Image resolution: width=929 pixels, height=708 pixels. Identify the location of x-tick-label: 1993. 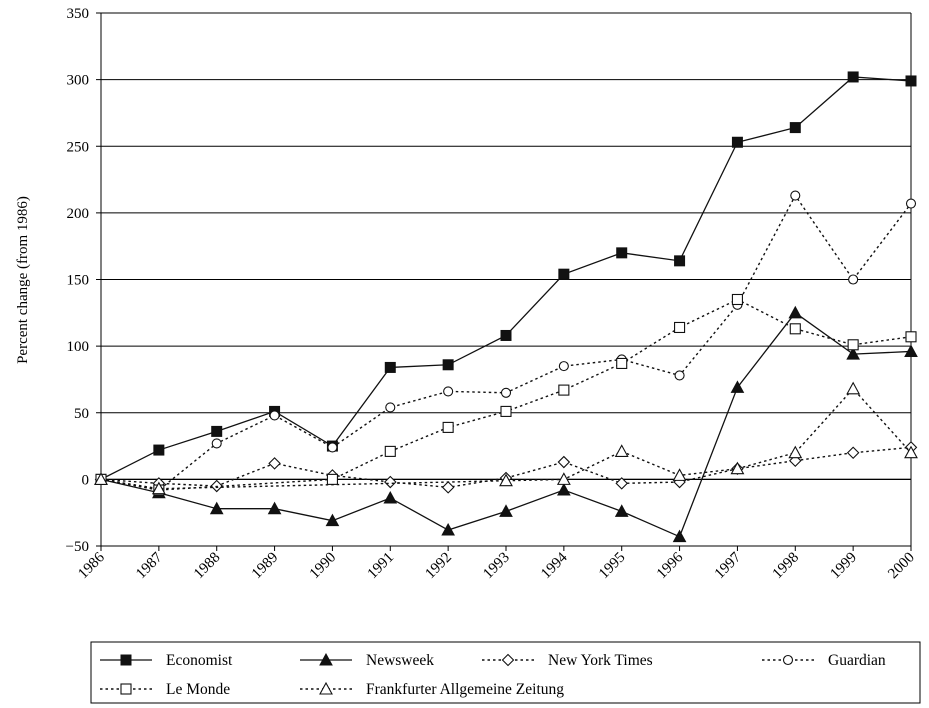
(496, 566).